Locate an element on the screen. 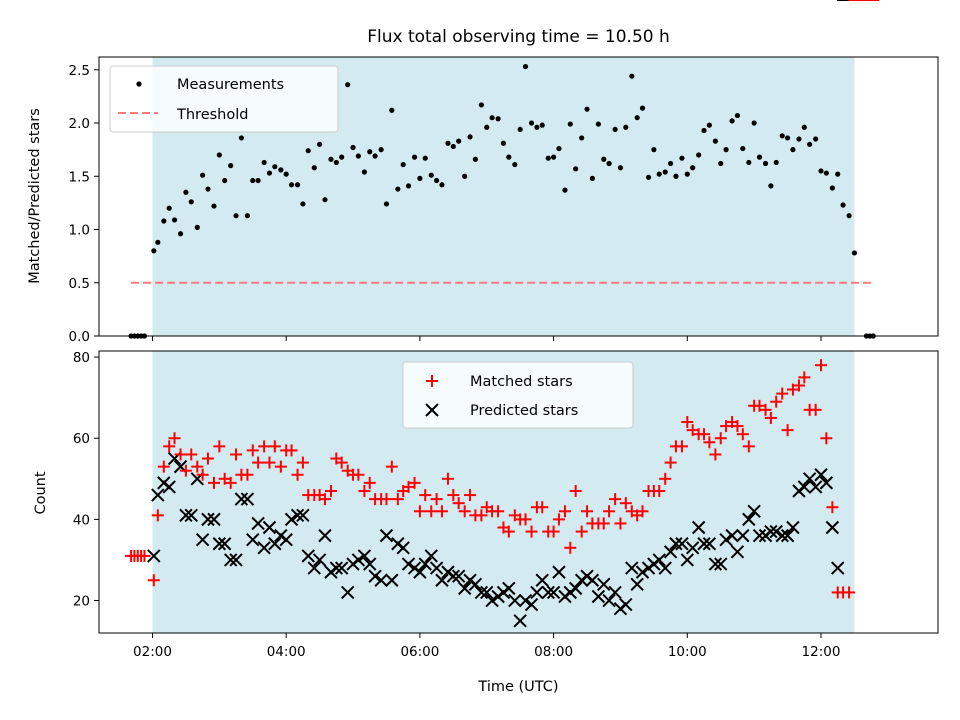 The image size is (960, 720). x-tick-label: 08:00 is located at coordinates (553, 652).